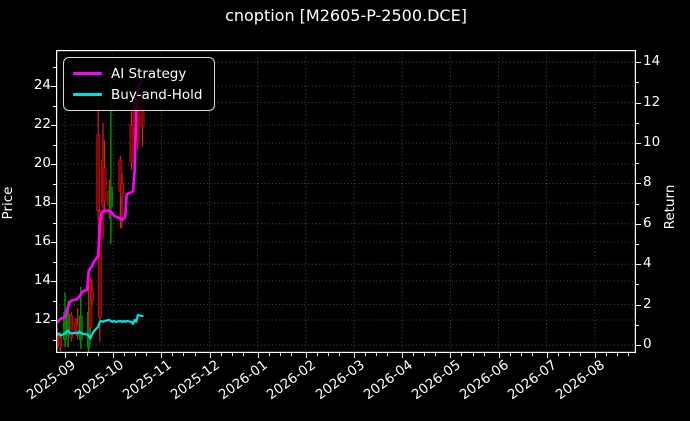 This screenshot has width=690, height=421. What do you see at coordinates (652, 101) in the screenshot?
I see `y-tick-label-right: 12` at bounding box center [652, 101].